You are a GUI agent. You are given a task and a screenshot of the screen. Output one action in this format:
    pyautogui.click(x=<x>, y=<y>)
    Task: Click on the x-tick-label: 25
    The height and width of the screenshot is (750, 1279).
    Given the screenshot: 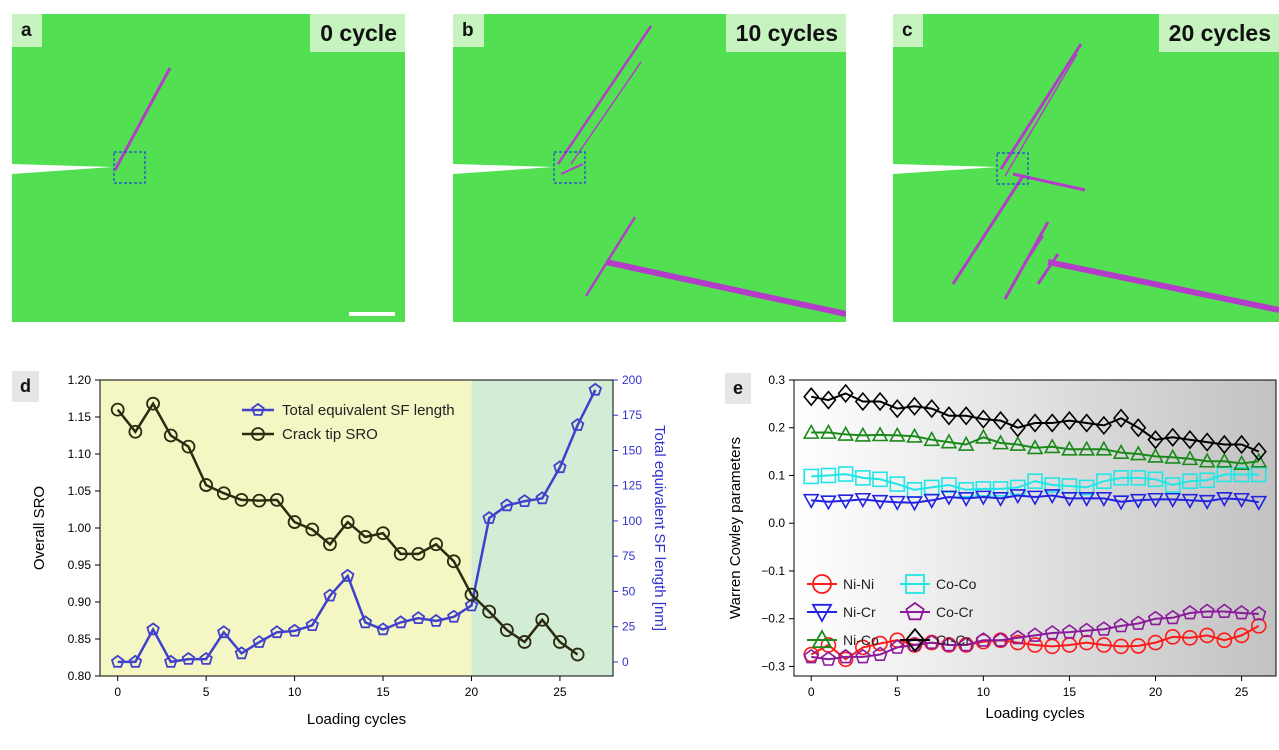 What is the action you would take?
    pyautogui.click(x=1242, y=692)
    